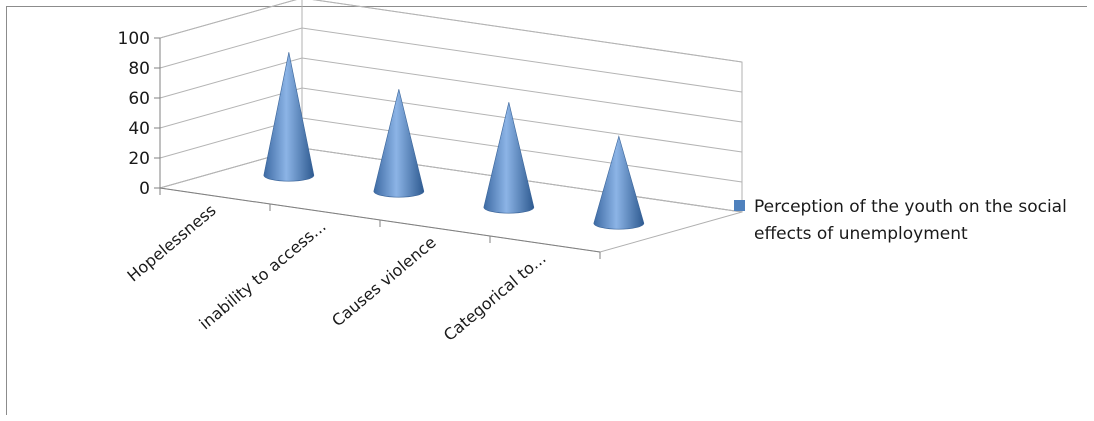  Describe the element at coordinates (383, 282) in the screenshot. I see `category-label: Causes violence` at that location.